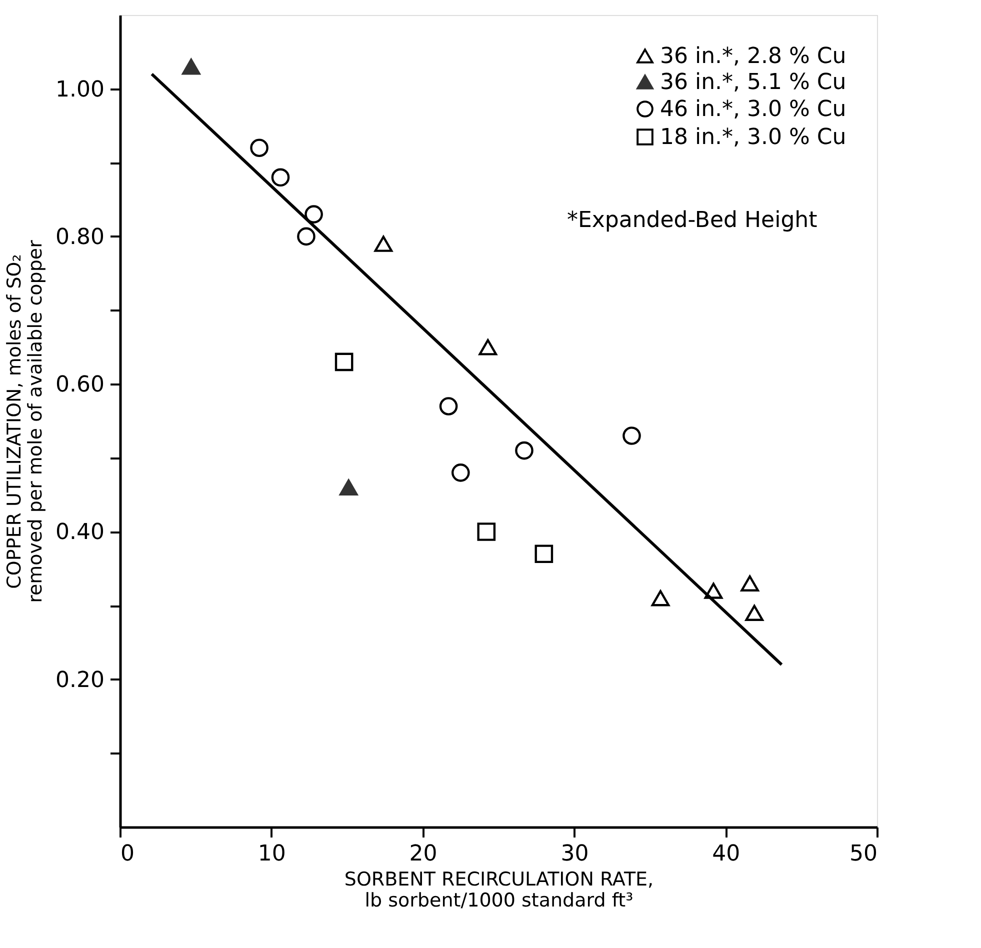  What do you see at coordinates (272, 854) in the screenshot?
I see `x-tick-label: 10` at bounding box center [272, 854].